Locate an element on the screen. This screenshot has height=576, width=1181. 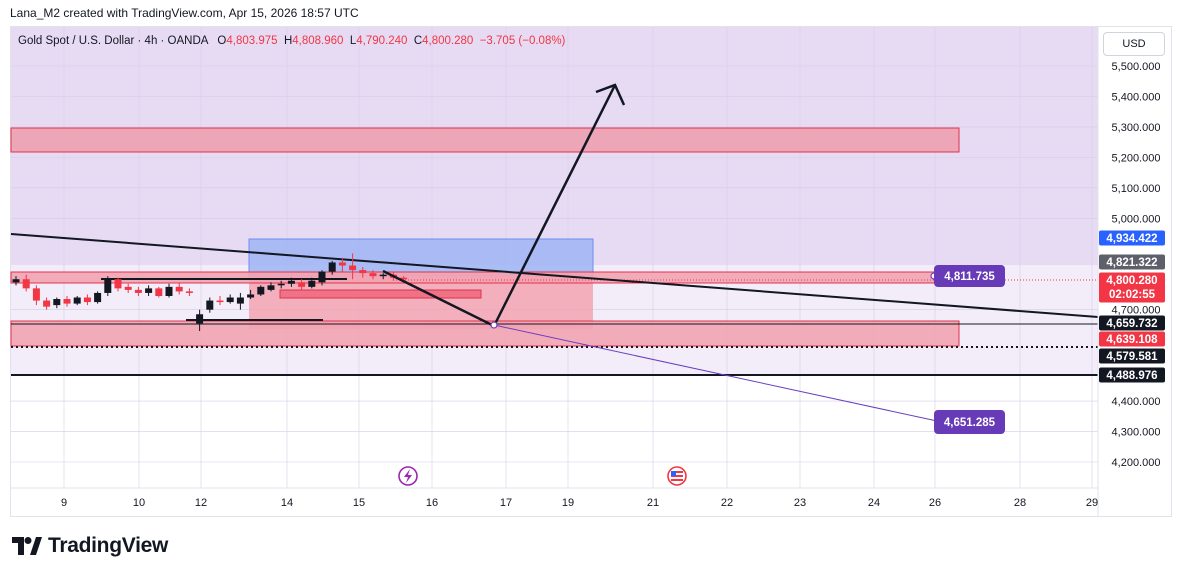
x-tick-label: 17 is located at coordinates (506, 503).